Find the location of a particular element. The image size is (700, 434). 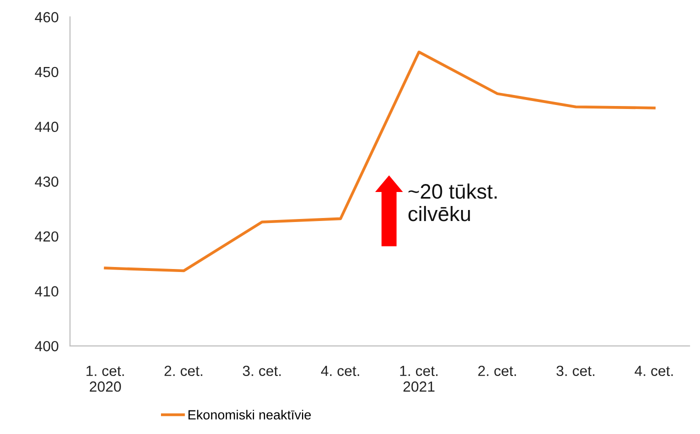

y-tick-label: 400 is located at coordinates (46, 346).